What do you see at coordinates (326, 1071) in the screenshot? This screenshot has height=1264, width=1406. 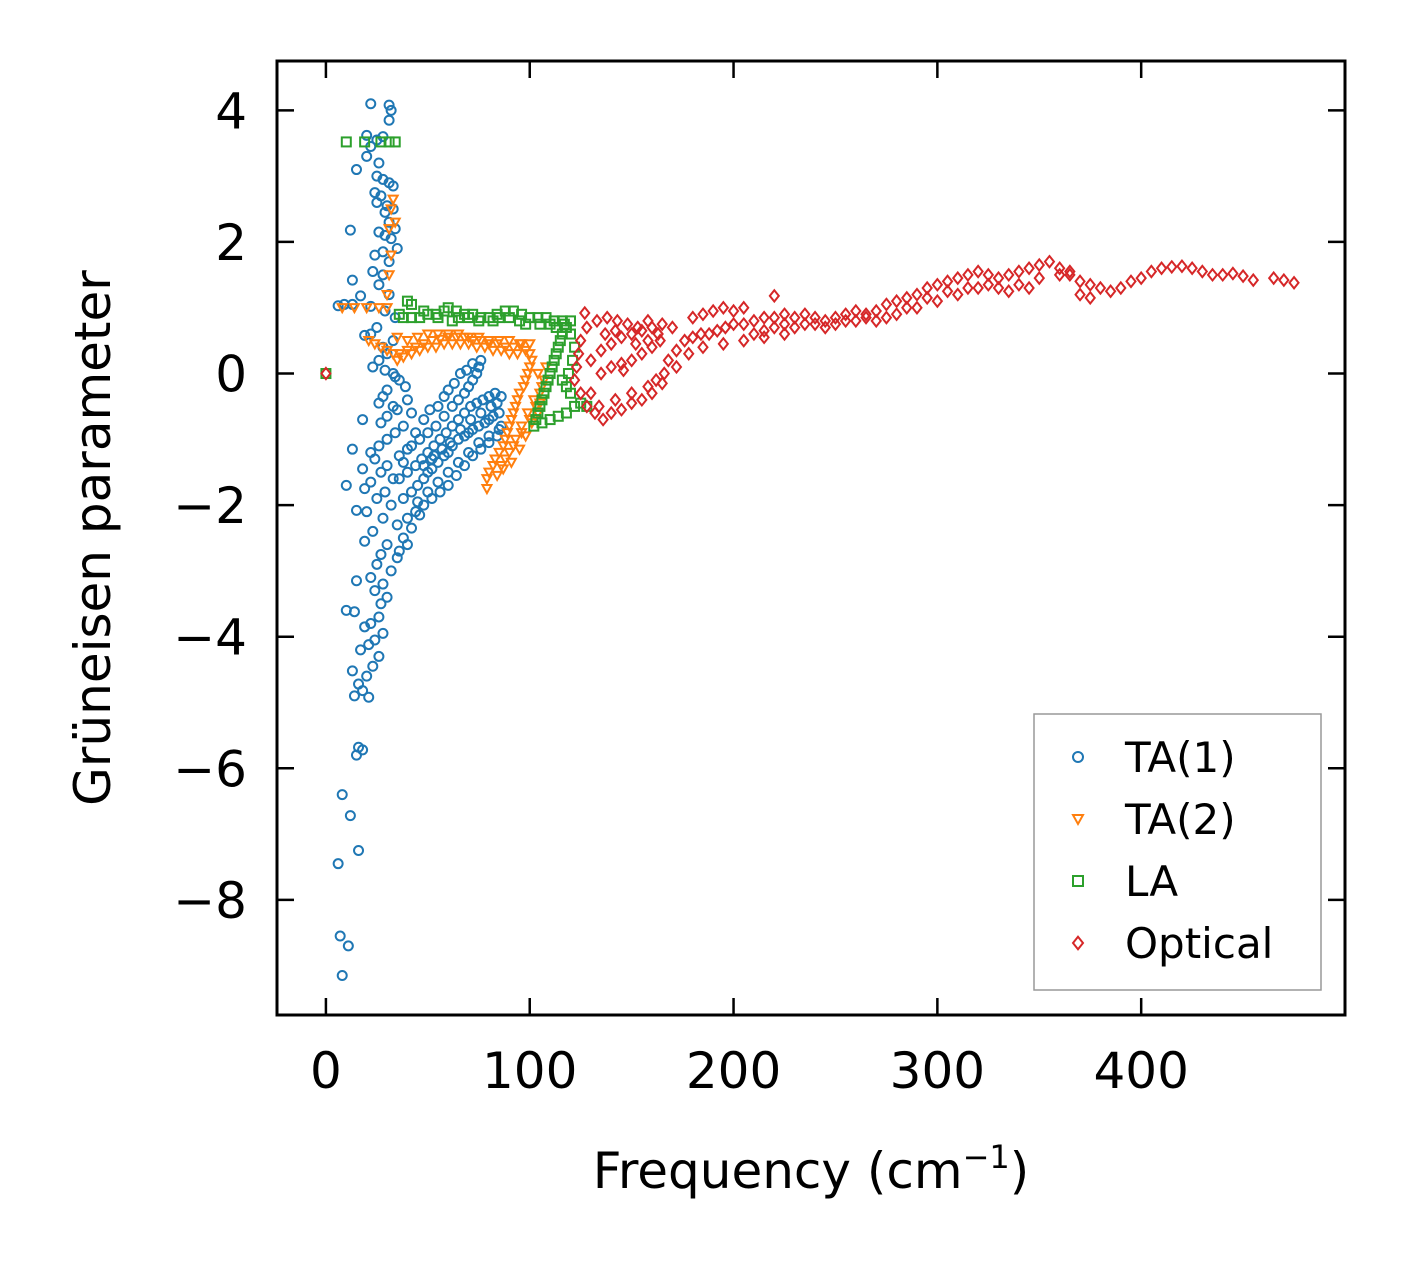 I see `x-tick-label: 0` at bounding box center [326, 1071].